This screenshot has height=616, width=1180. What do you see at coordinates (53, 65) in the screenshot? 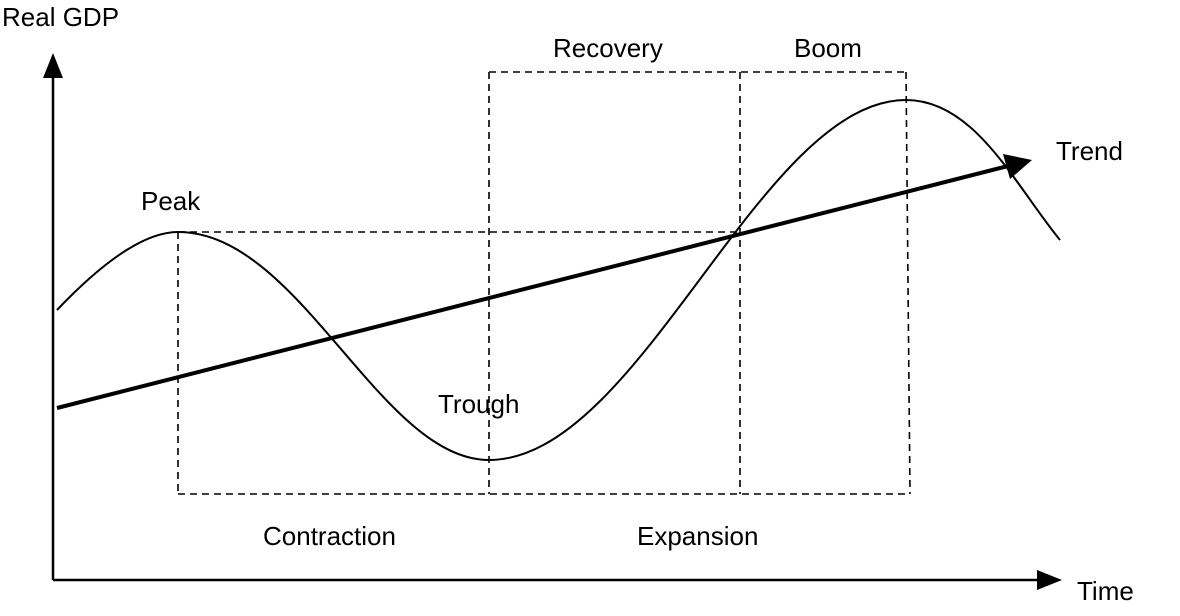
I see `y-axis-arrowhead` at bounding box center [53, 65].